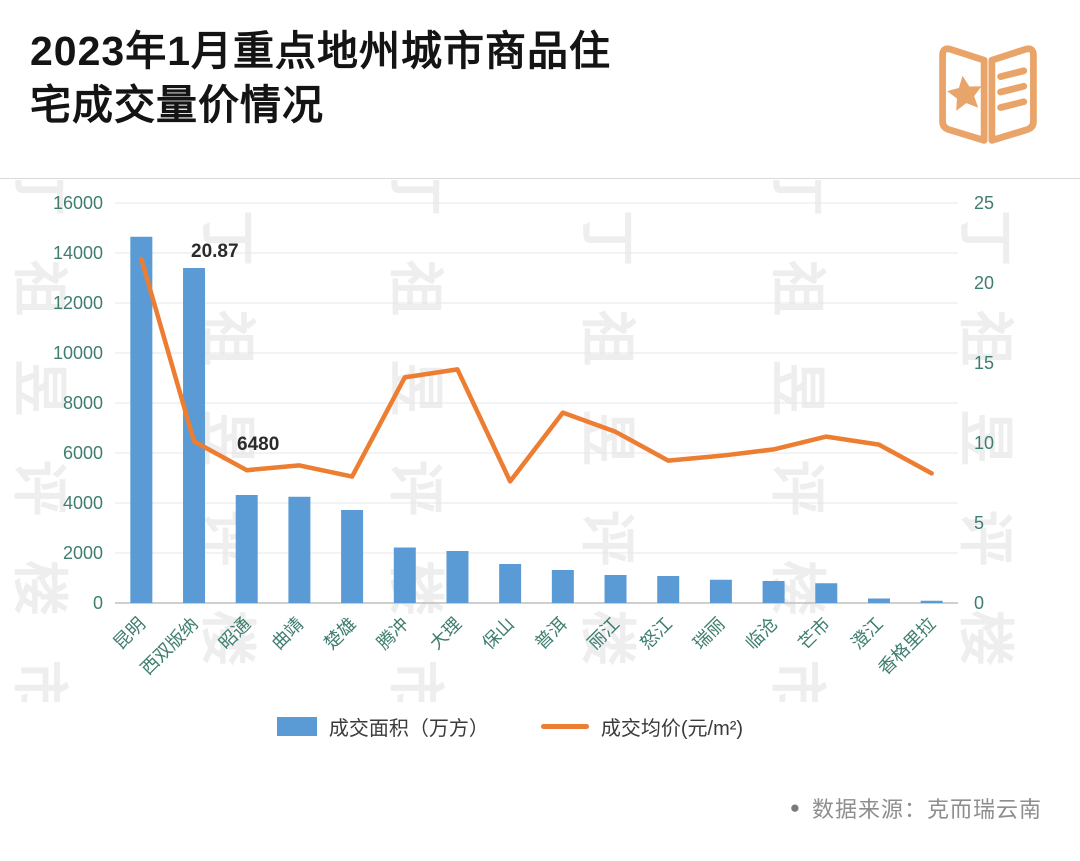  What do you see at coordinates (984, 363) in the screenshot?
I see `right-axis-tick: 15` at bounding box center [984, 363].